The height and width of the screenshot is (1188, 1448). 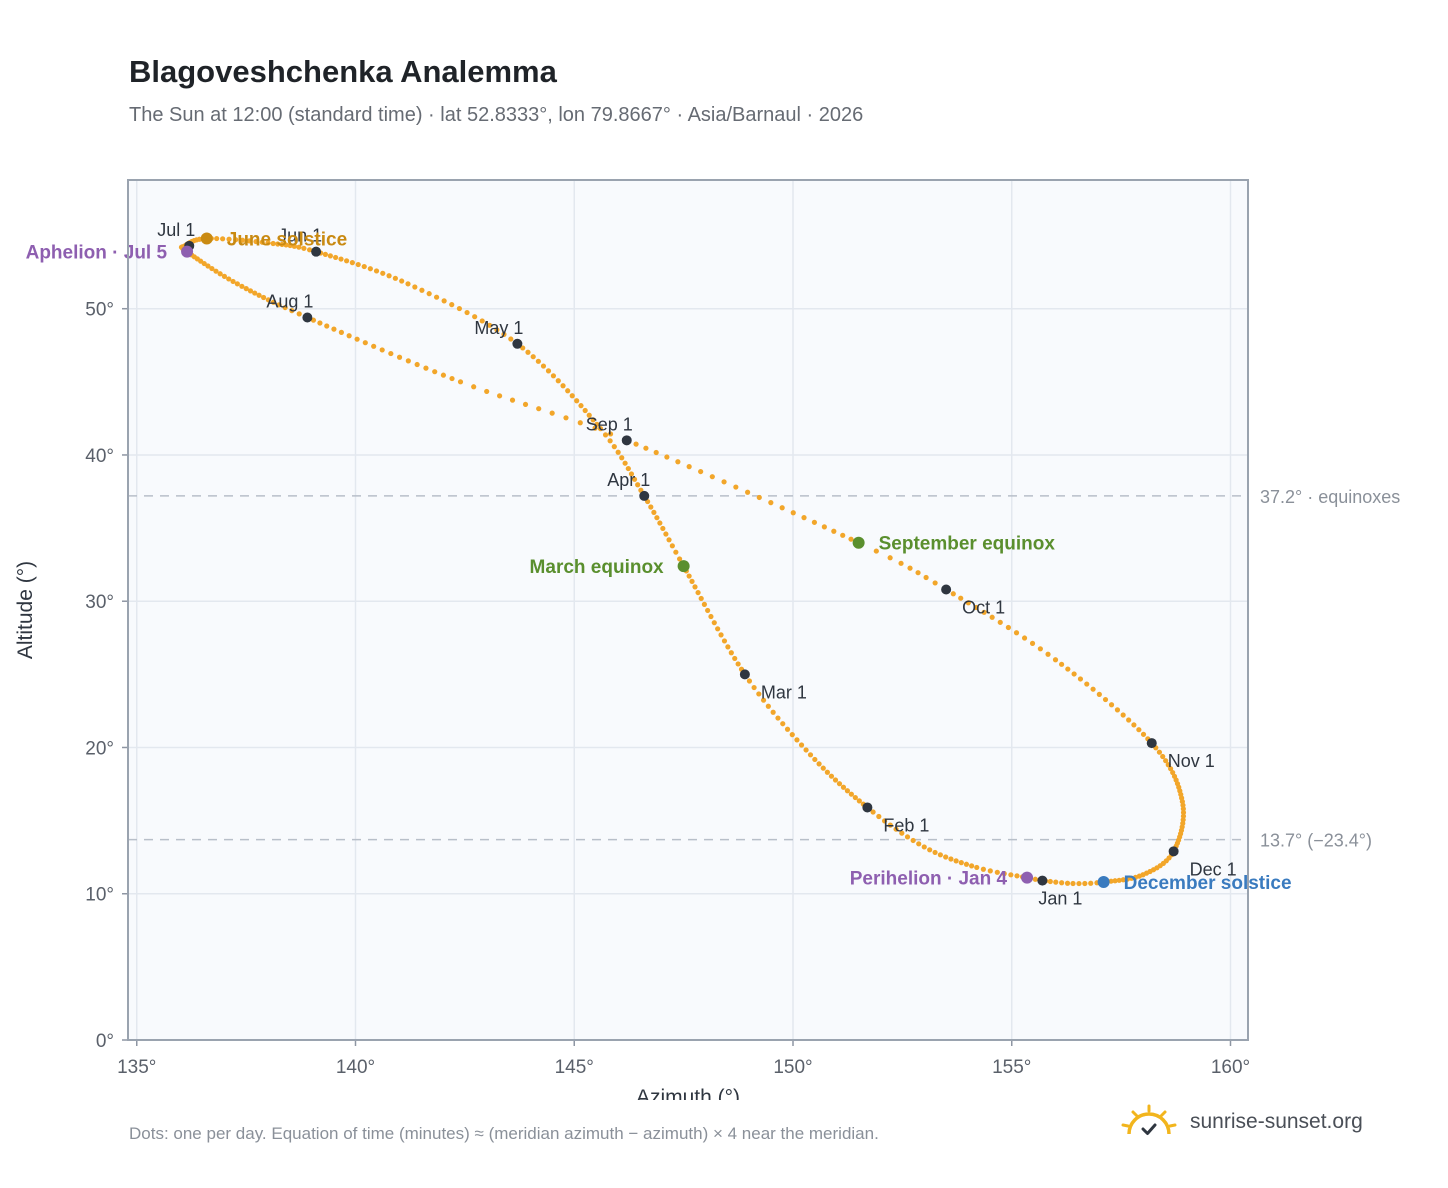 What do you see at coordinates (355, 1067) in the screenshot?
I see `x-tick-label: 140°` at bounding box center [355, 1067].